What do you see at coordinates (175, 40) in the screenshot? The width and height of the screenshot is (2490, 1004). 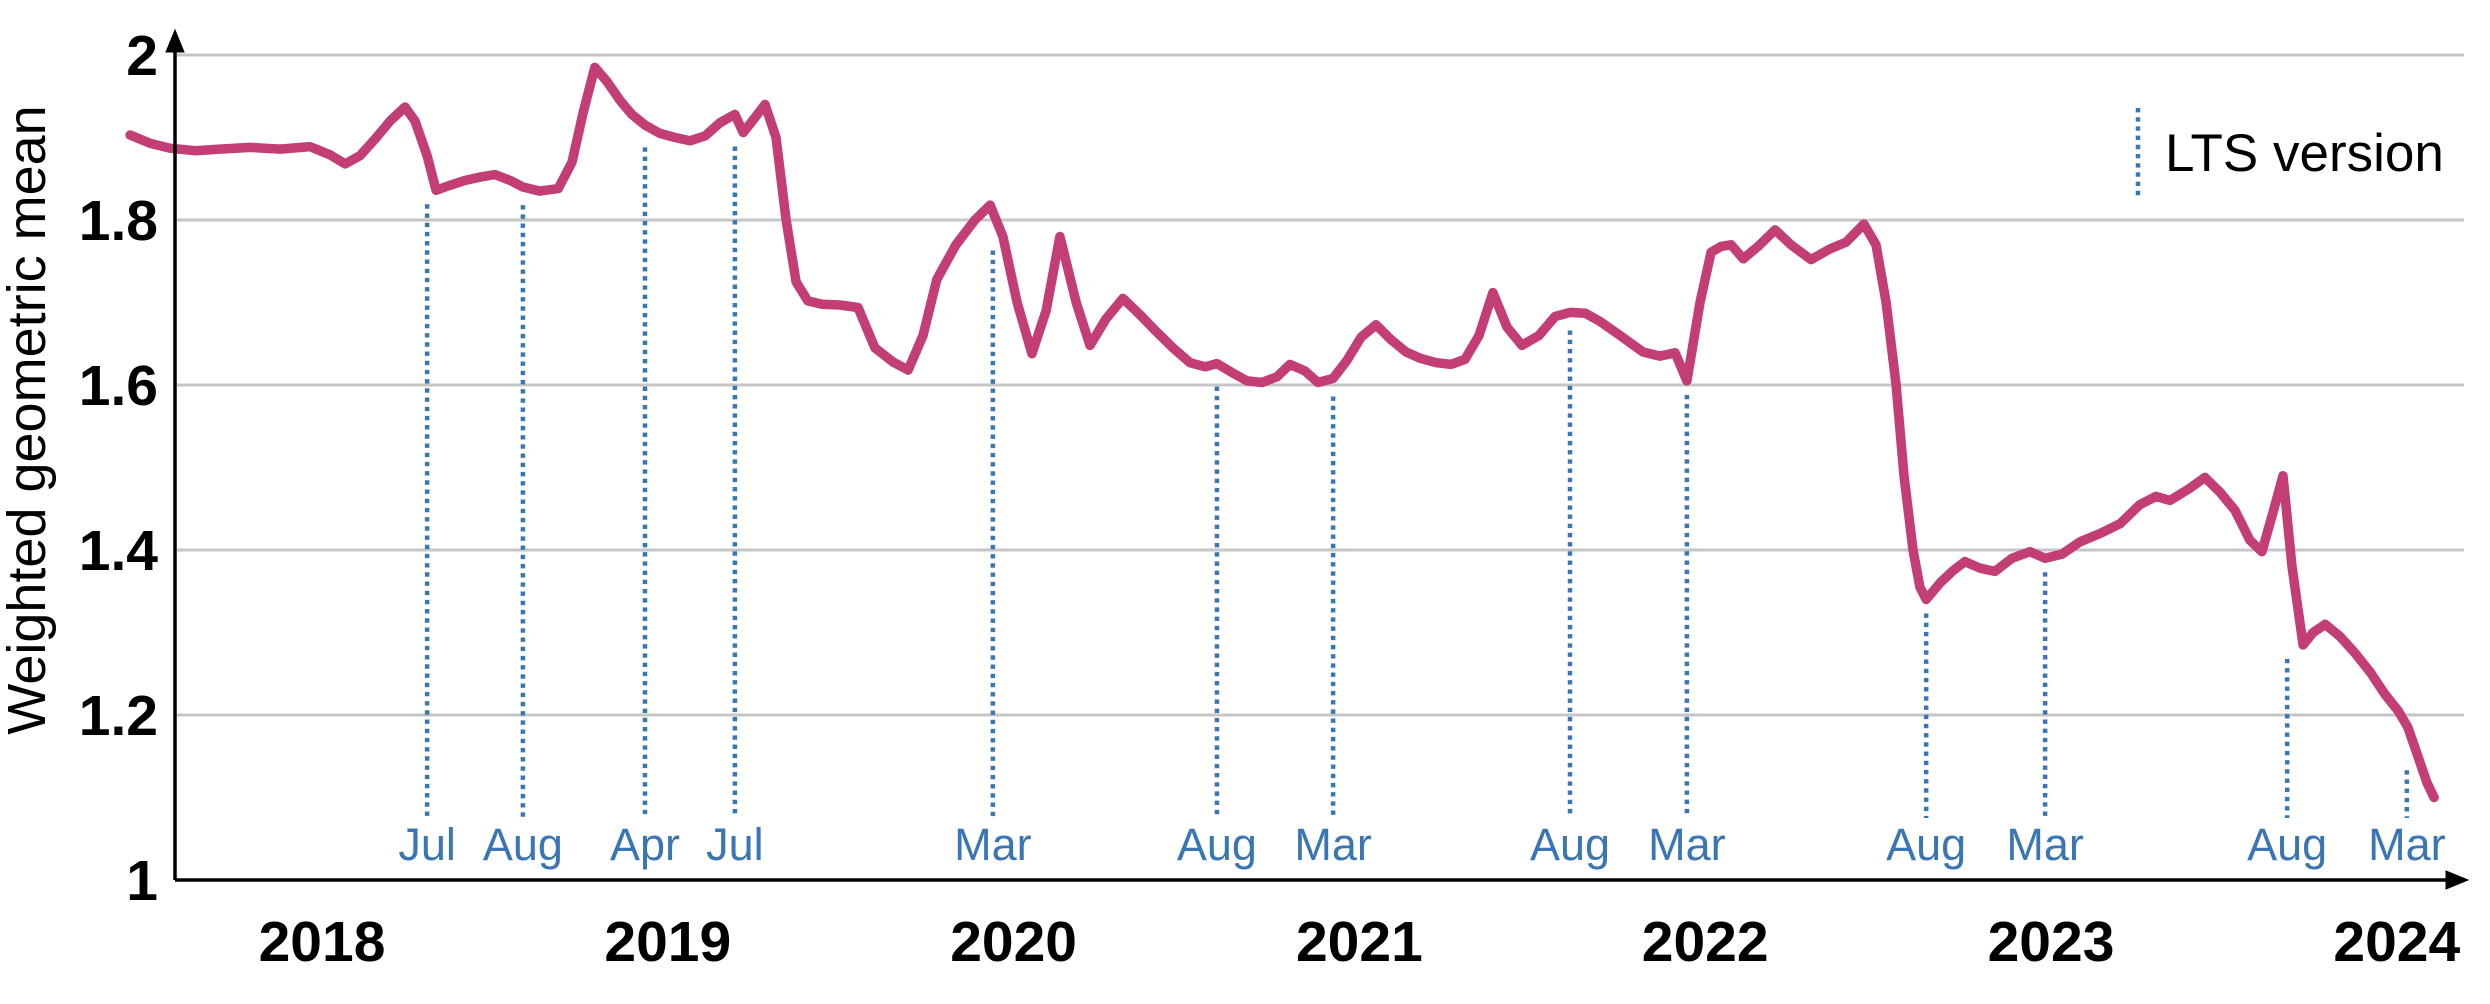 I see `y-axis-arrowhead` at bounding box center [175, 40].